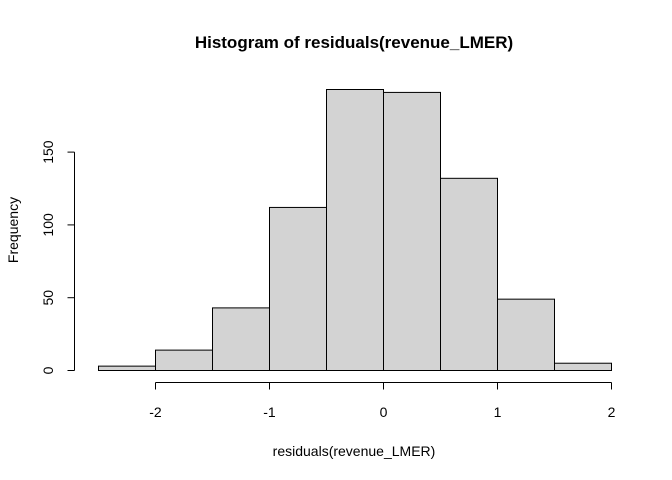  What do you see at coordinates (48, 225) in the screenshot?
I see `y-tick-label: 100` at bounding box center [48, 225].